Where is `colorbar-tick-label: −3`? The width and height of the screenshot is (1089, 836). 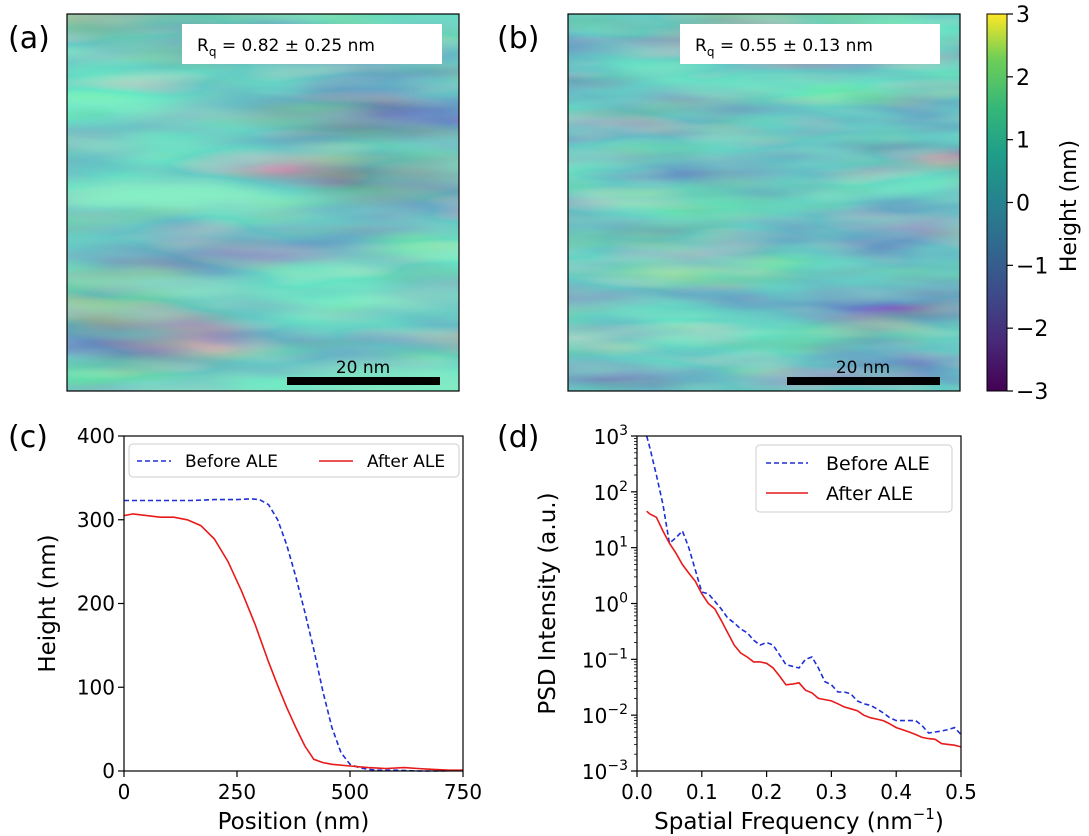 colorbar-tick-label: −3 is located at coordinates (1032, 392).